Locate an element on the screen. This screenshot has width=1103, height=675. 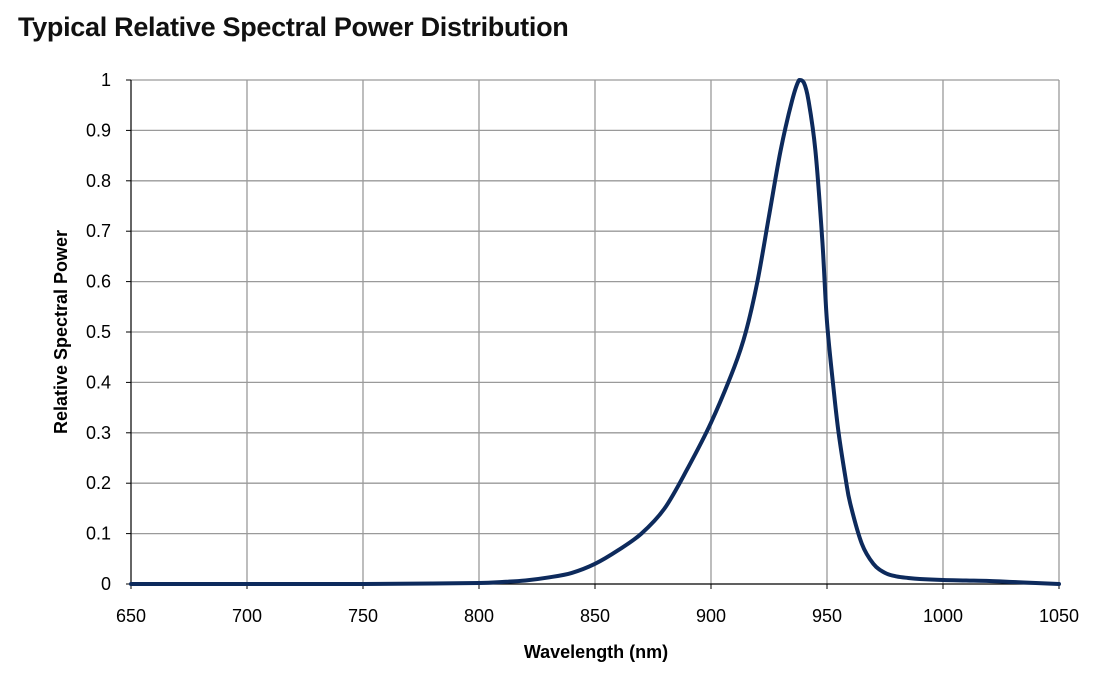
y-tick-label: 0.7 is located at coordinates (98, 231).